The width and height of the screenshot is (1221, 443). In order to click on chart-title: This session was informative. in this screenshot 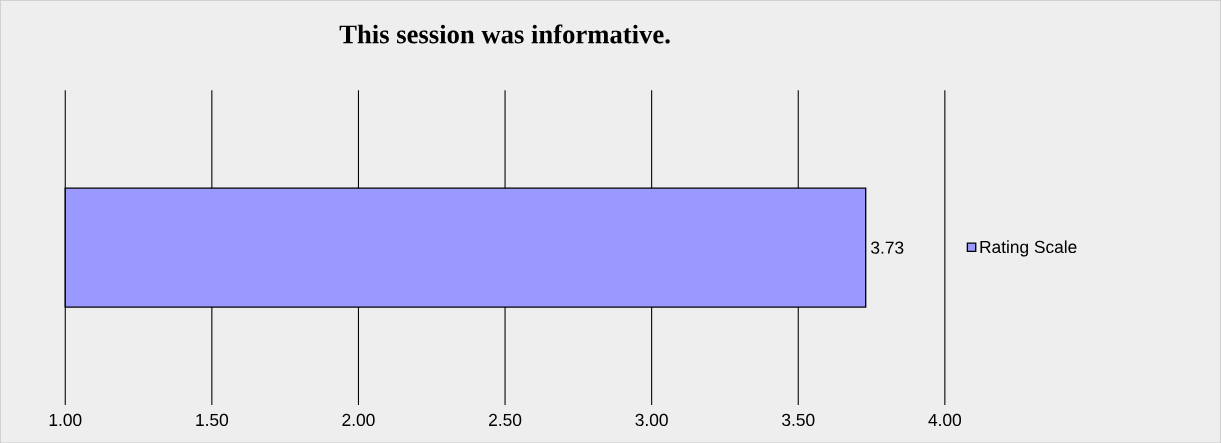, I will do `click(504, 34)`.